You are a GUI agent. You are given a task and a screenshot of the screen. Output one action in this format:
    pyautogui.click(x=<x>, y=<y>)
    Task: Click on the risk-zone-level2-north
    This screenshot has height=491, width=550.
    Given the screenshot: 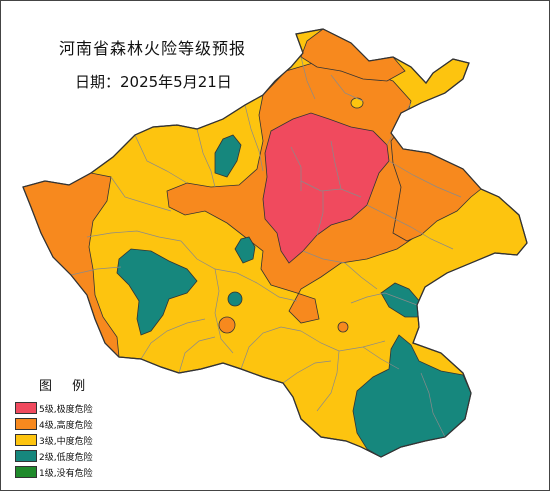 What is the action you would take?
    pyautogui.click(x=228, y=156)
    